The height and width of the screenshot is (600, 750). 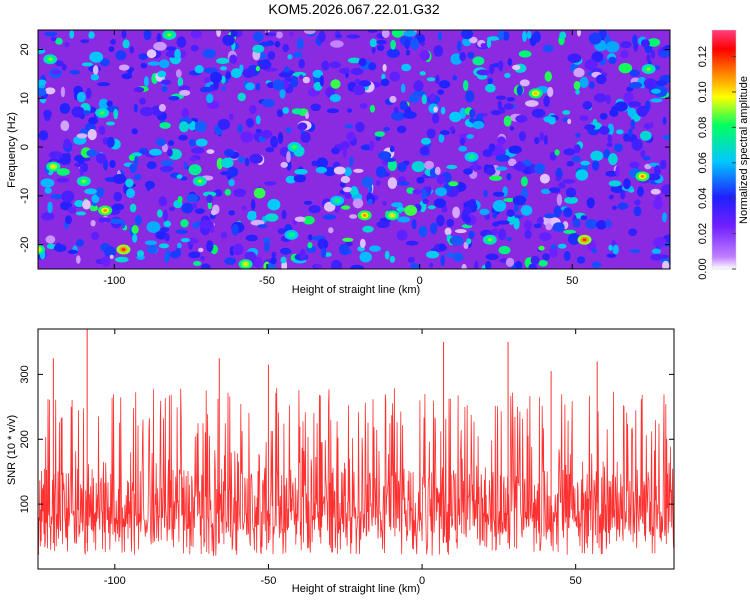 I want to click on heatmap-x-axis-label: Height of straight line (km), so click(x=356, y=290).